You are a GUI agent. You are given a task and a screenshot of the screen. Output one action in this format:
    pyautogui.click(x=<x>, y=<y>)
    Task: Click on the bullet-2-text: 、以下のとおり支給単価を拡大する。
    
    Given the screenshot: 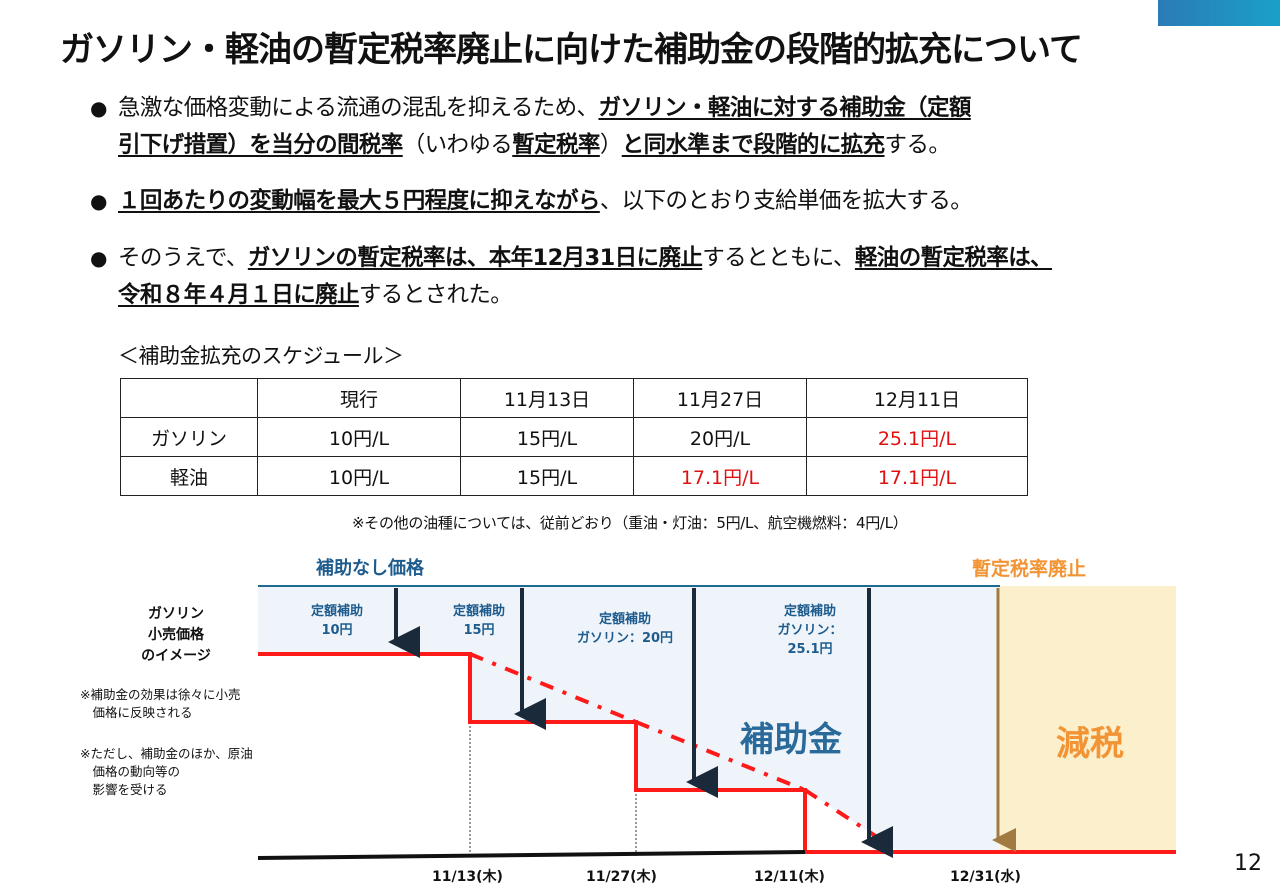 What is the action you would take?
    pyautogui.click(x=786, y=201)
    